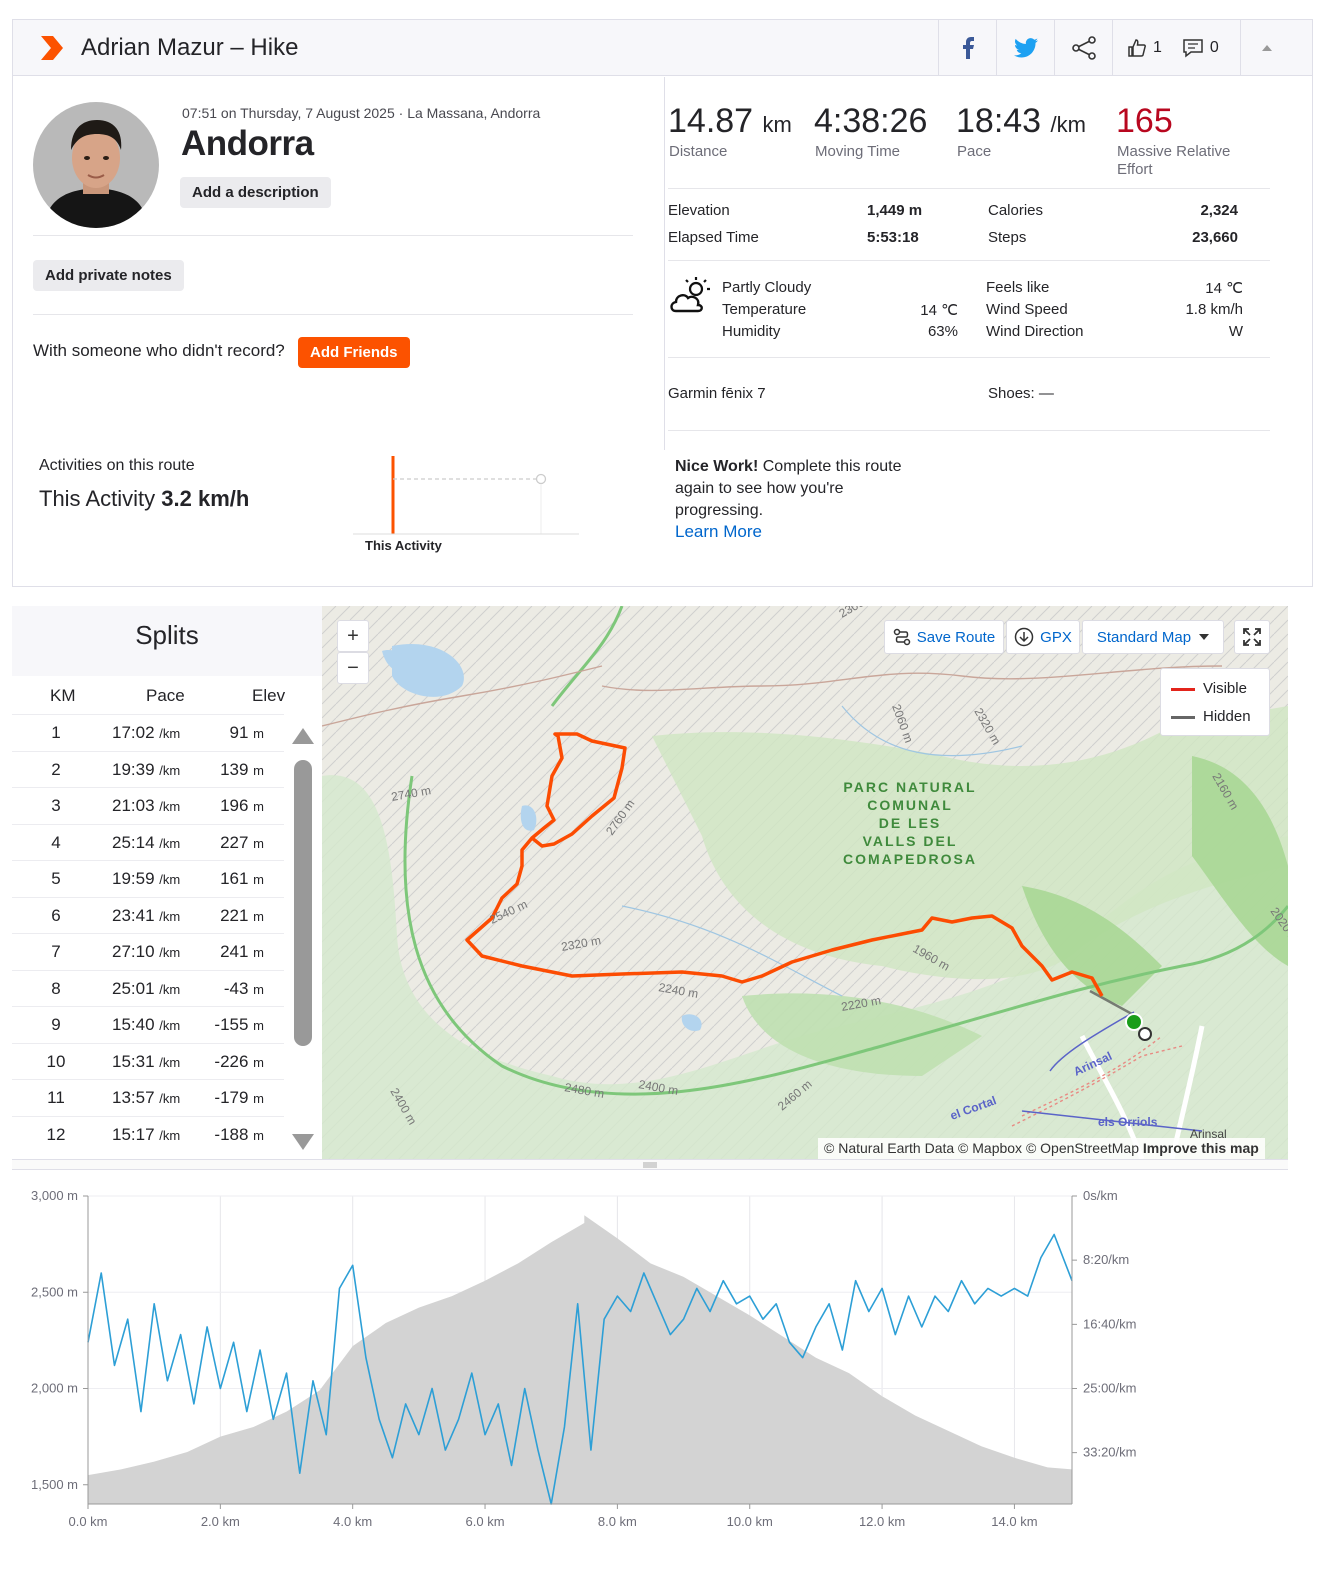  I want to click on x-tick-label: 0.0 km, so click(87, 1521).